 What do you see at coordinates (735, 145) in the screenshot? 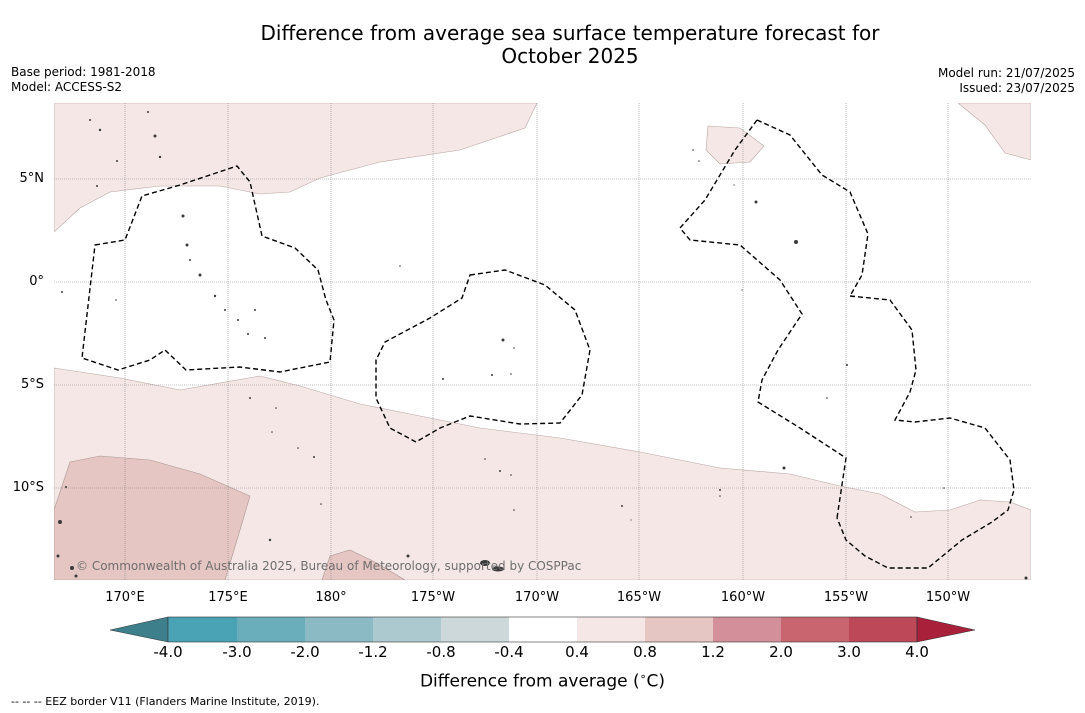
I see `anomaly-region-patch` at bounding box center [735, 145].